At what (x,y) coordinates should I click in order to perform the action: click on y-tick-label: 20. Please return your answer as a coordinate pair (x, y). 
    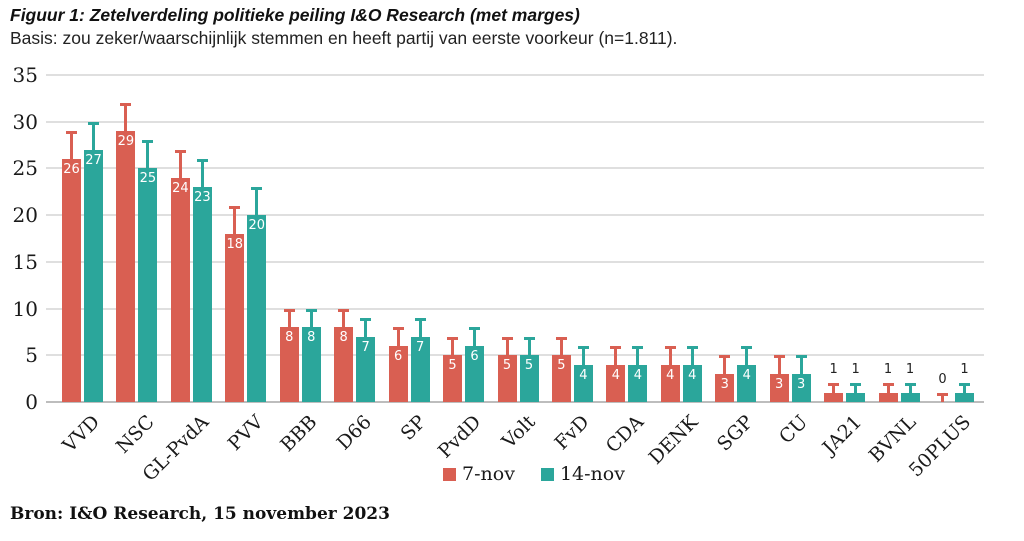
    Looking at the image, I should click on (25, 215).